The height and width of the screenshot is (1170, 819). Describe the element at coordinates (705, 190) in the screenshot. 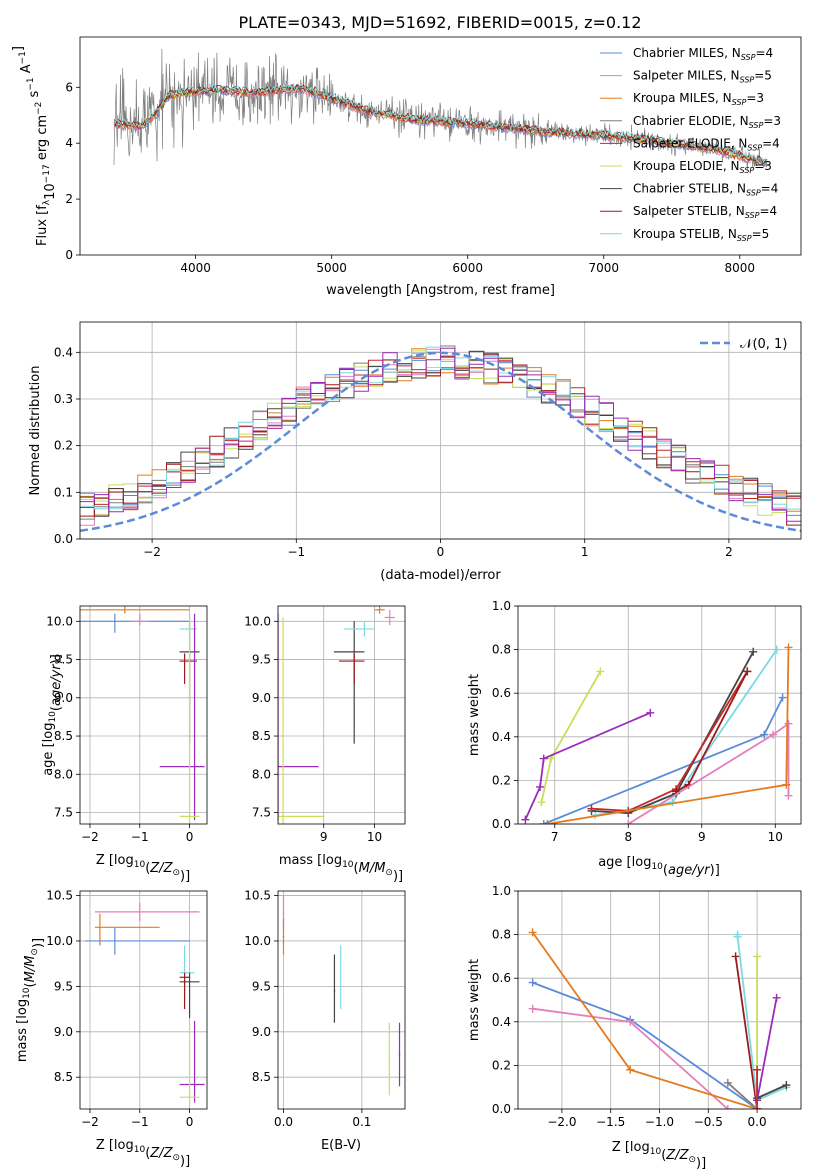

I see `legend-entry: Chabrier STELIB, NSSP=4` at that location.